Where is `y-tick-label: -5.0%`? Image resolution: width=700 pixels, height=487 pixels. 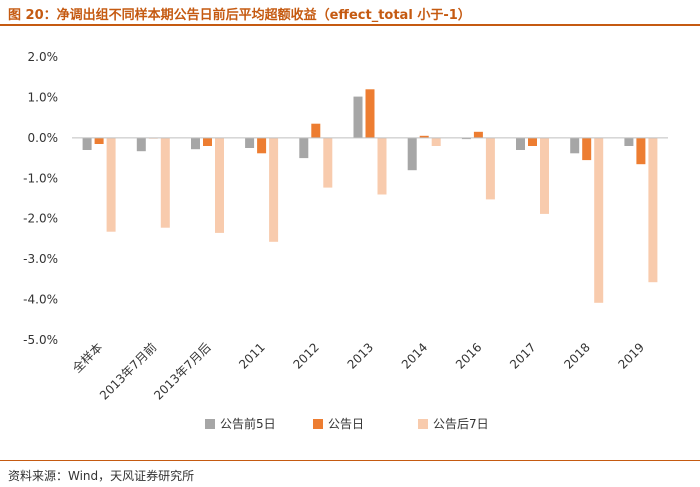 y-tick-label: -5.0% is located at coordinates (40, 340).